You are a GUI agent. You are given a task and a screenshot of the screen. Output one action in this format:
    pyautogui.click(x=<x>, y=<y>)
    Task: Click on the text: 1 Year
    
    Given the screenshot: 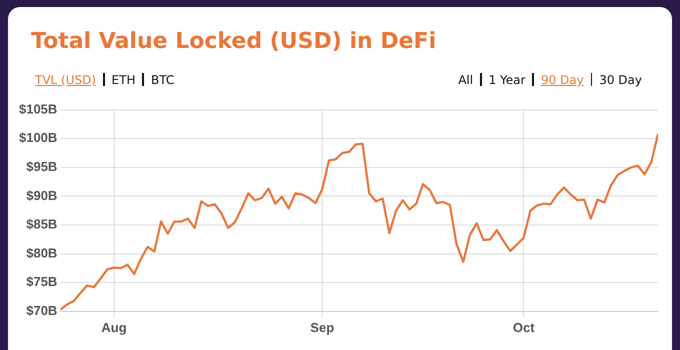 What is the action you would take?
    pyautogui.click(x=507, y=80)
    